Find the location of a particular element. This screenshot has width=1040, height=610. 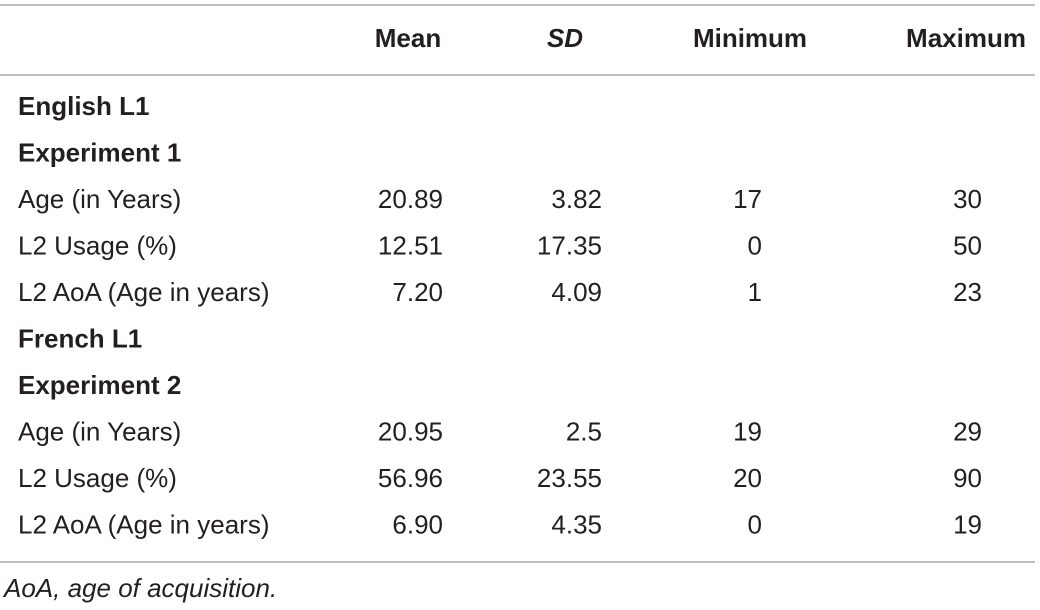

section-subtitle: Experiment 2 is located at coordinates (99, 385).